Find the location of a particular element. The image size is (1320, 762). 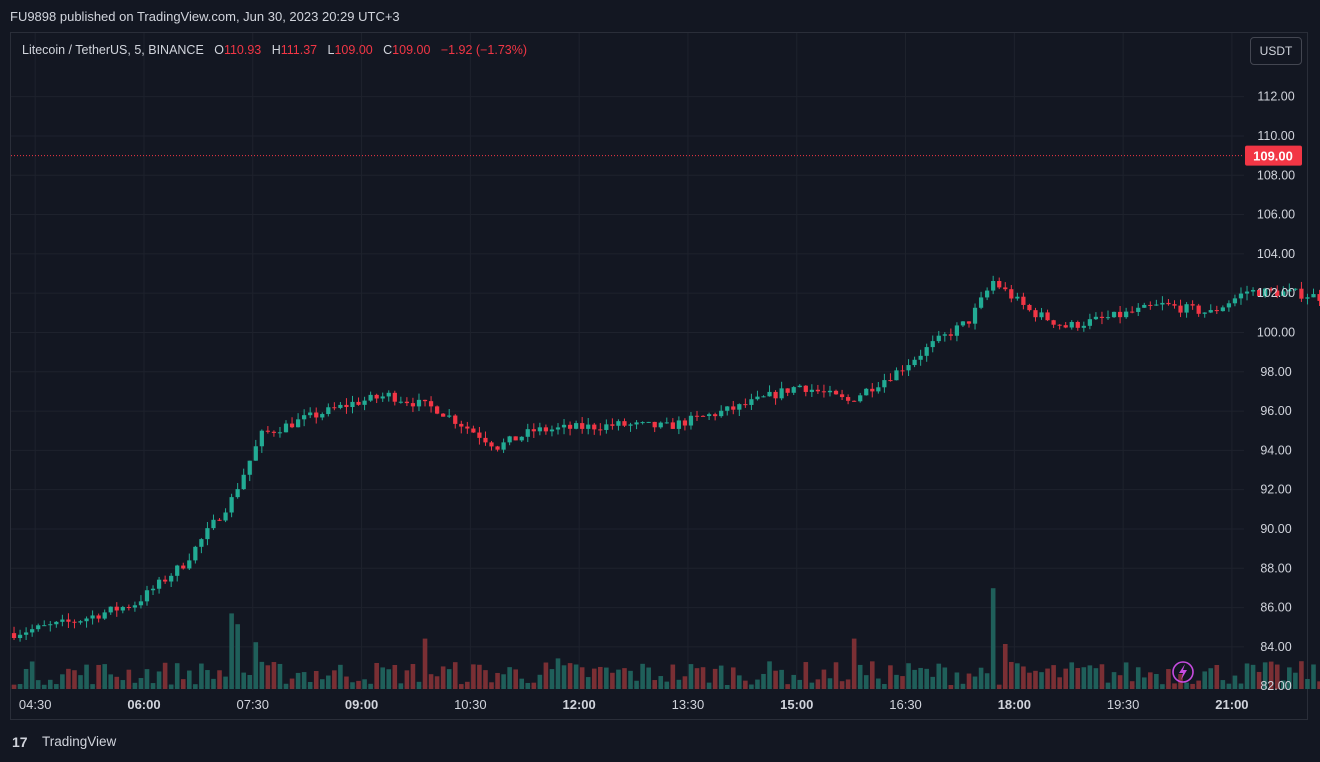

high-value: 111.37 is located at coordinates (299, 50).